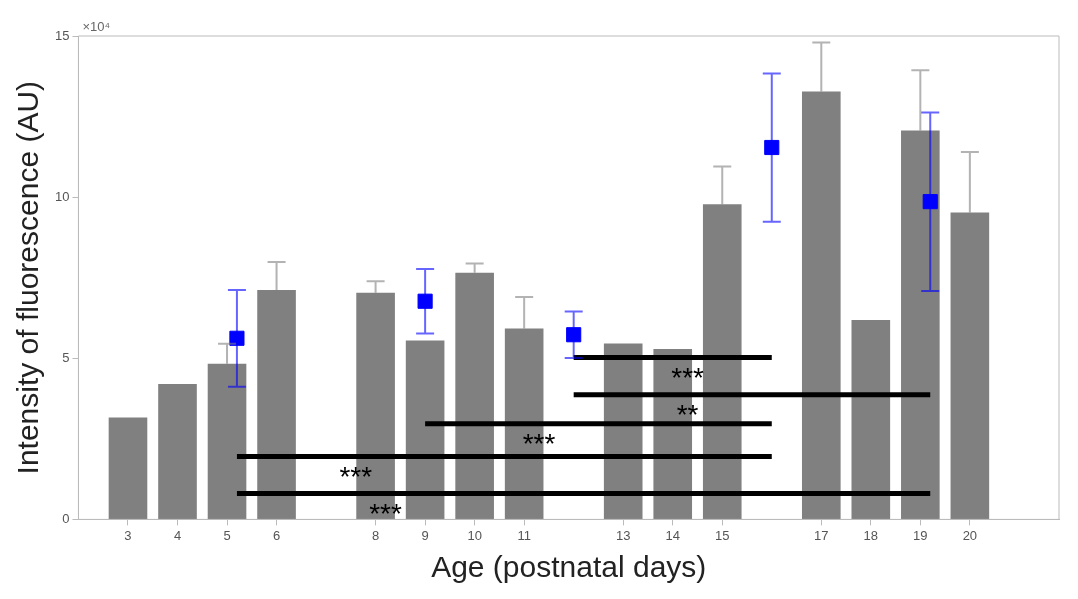  Describe the element at coordinates (672, 535) in the screenshot. I see `x-tick-label: 14` at that location.